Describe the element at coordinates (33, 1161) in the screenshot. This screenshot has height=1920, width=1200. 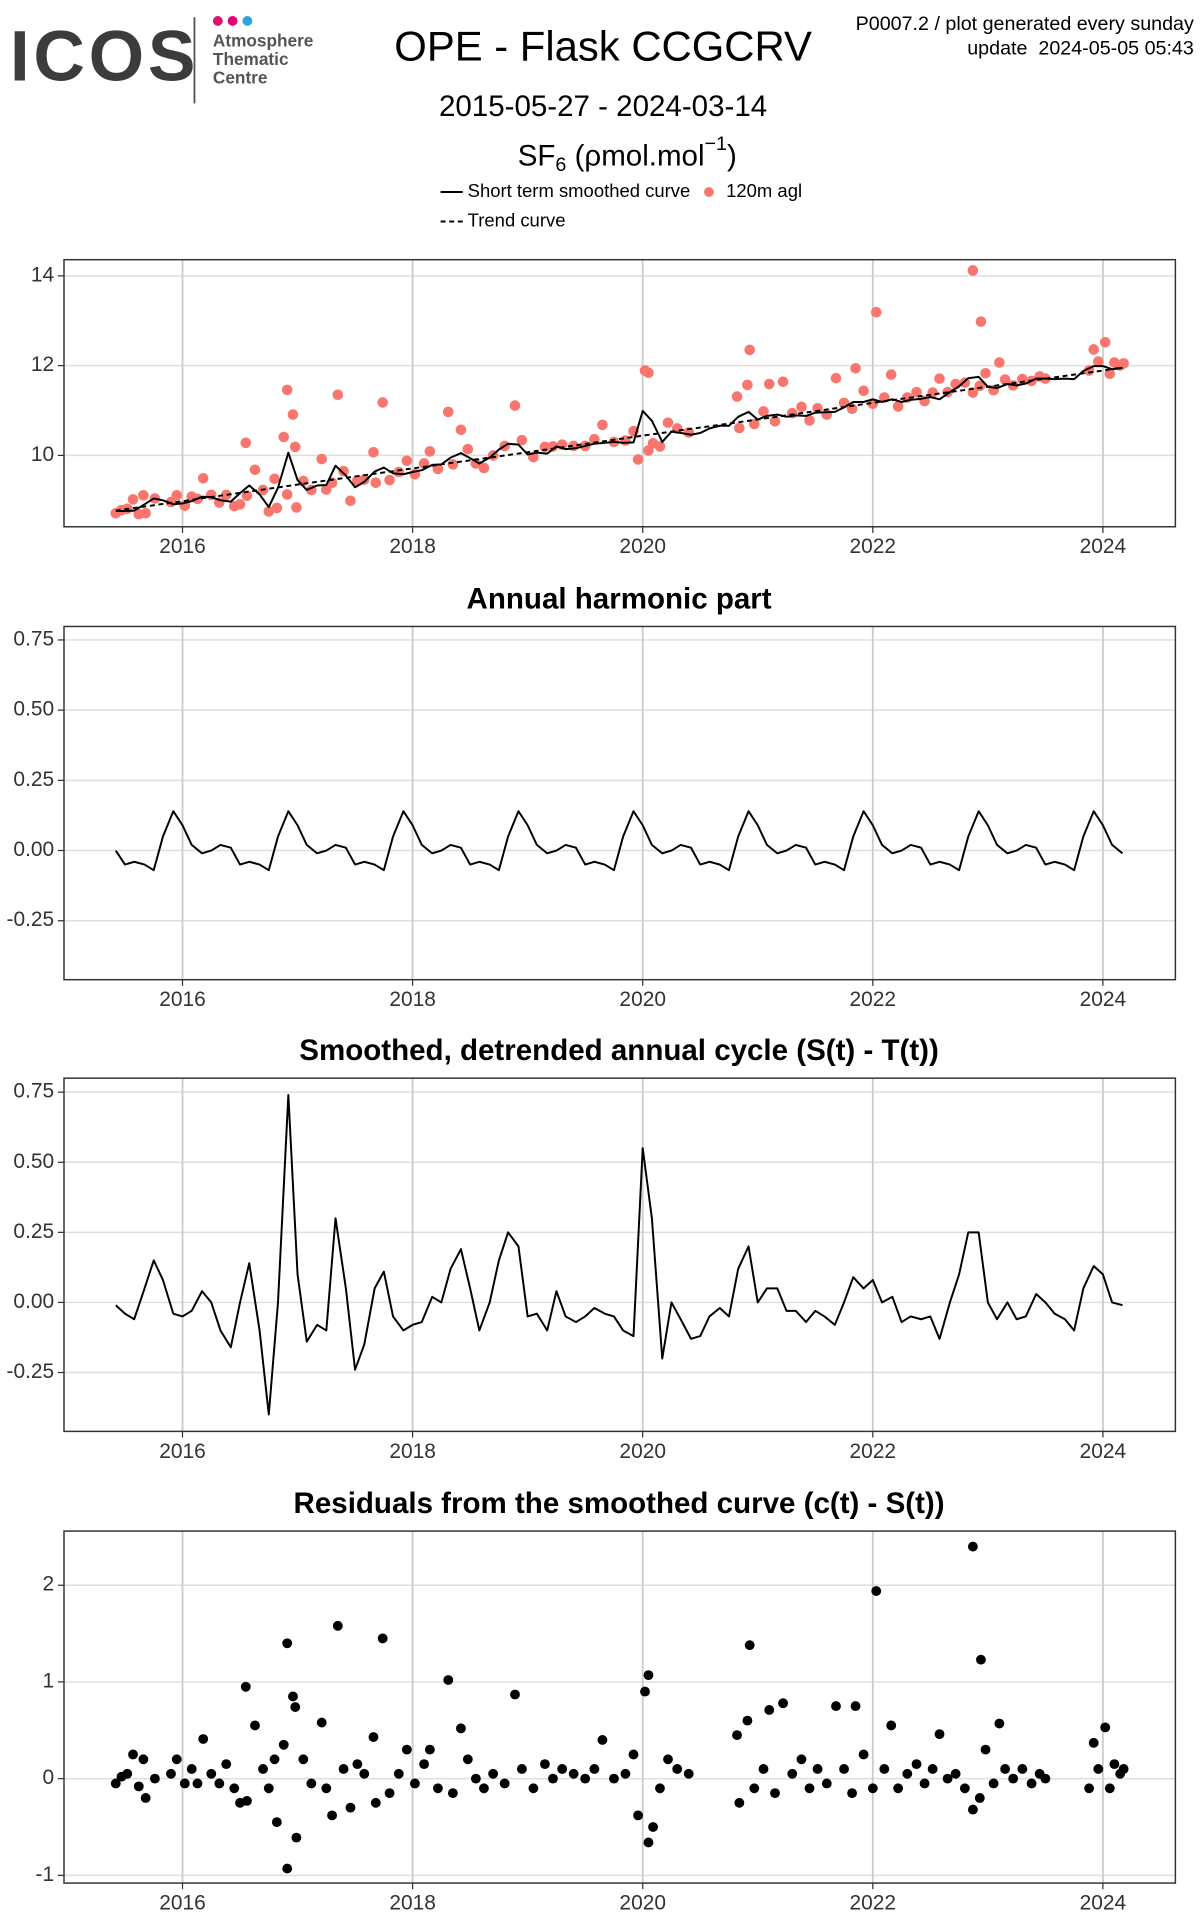
I see `y-tick-label: 0.50` at that location.